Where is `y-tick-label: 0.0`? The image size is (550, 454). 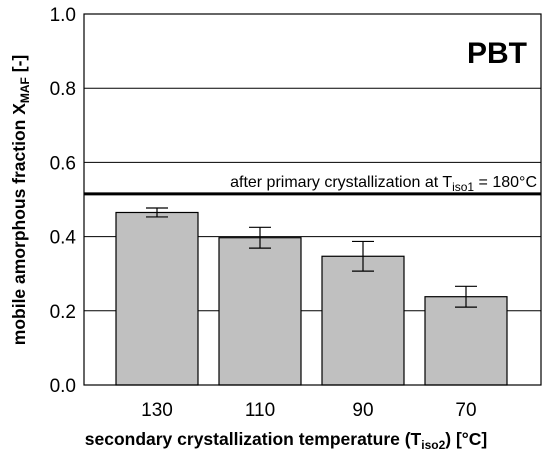 y-tick-label: 0.0 is located at coordinates (63, 386).